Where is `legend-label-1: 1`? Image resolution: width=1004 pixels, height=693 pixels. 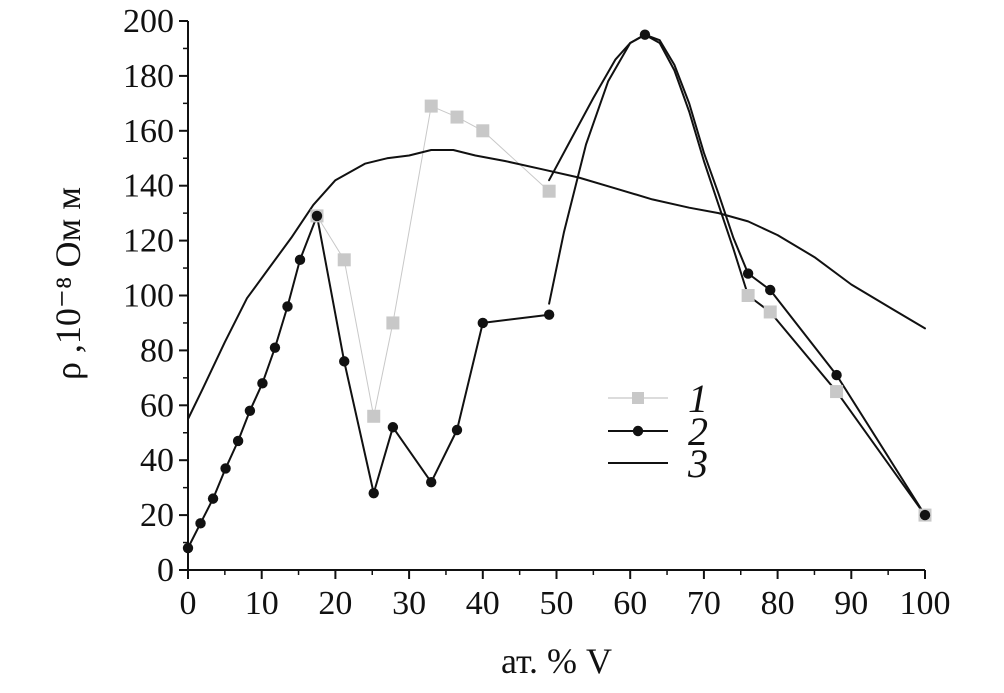 legend-label-1: 1 is located at coordinates (698, 398).